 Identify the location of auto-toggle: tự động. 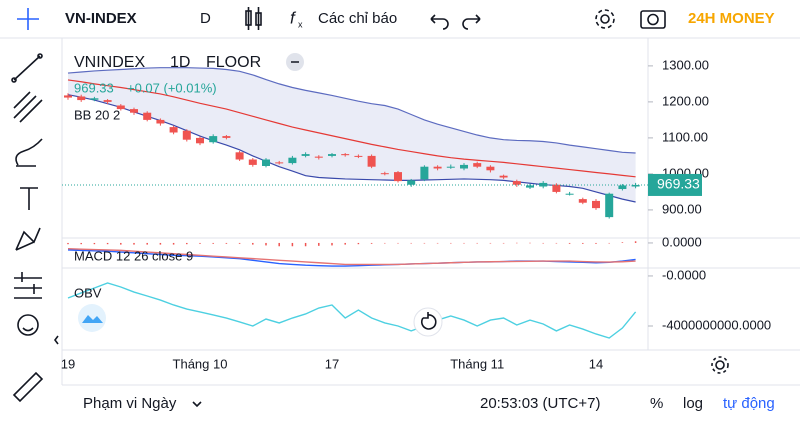
(749, 403).